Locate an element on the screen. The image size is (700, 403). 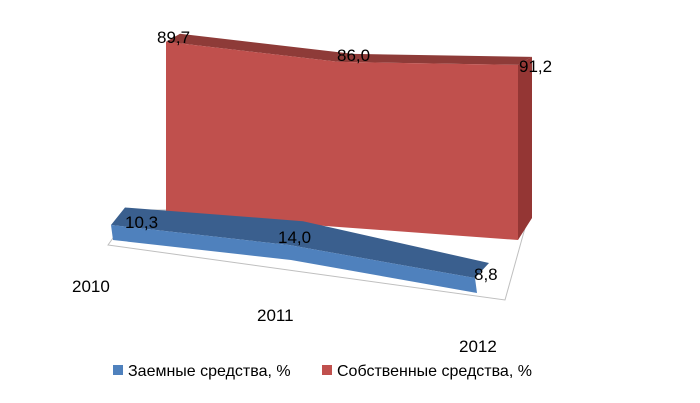
x-tick-label: 2012 is located at coordinates (478, 346).